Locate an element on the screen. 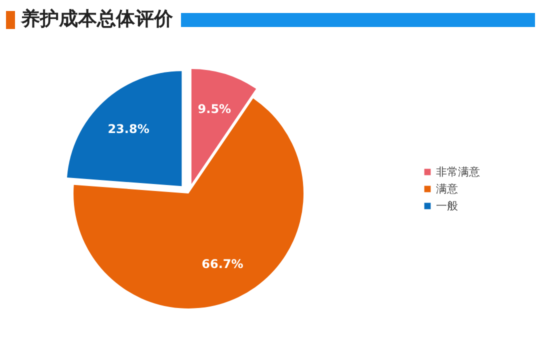  data-label: 23.8% is located at coordinates (129, 129).